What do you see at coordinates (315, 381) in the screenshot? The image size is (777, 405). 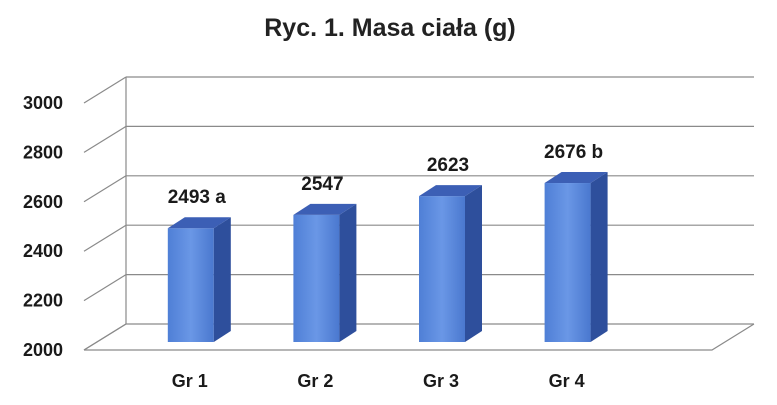 I see `x-category-label: Gr 2` at bounding box center [315, 381].